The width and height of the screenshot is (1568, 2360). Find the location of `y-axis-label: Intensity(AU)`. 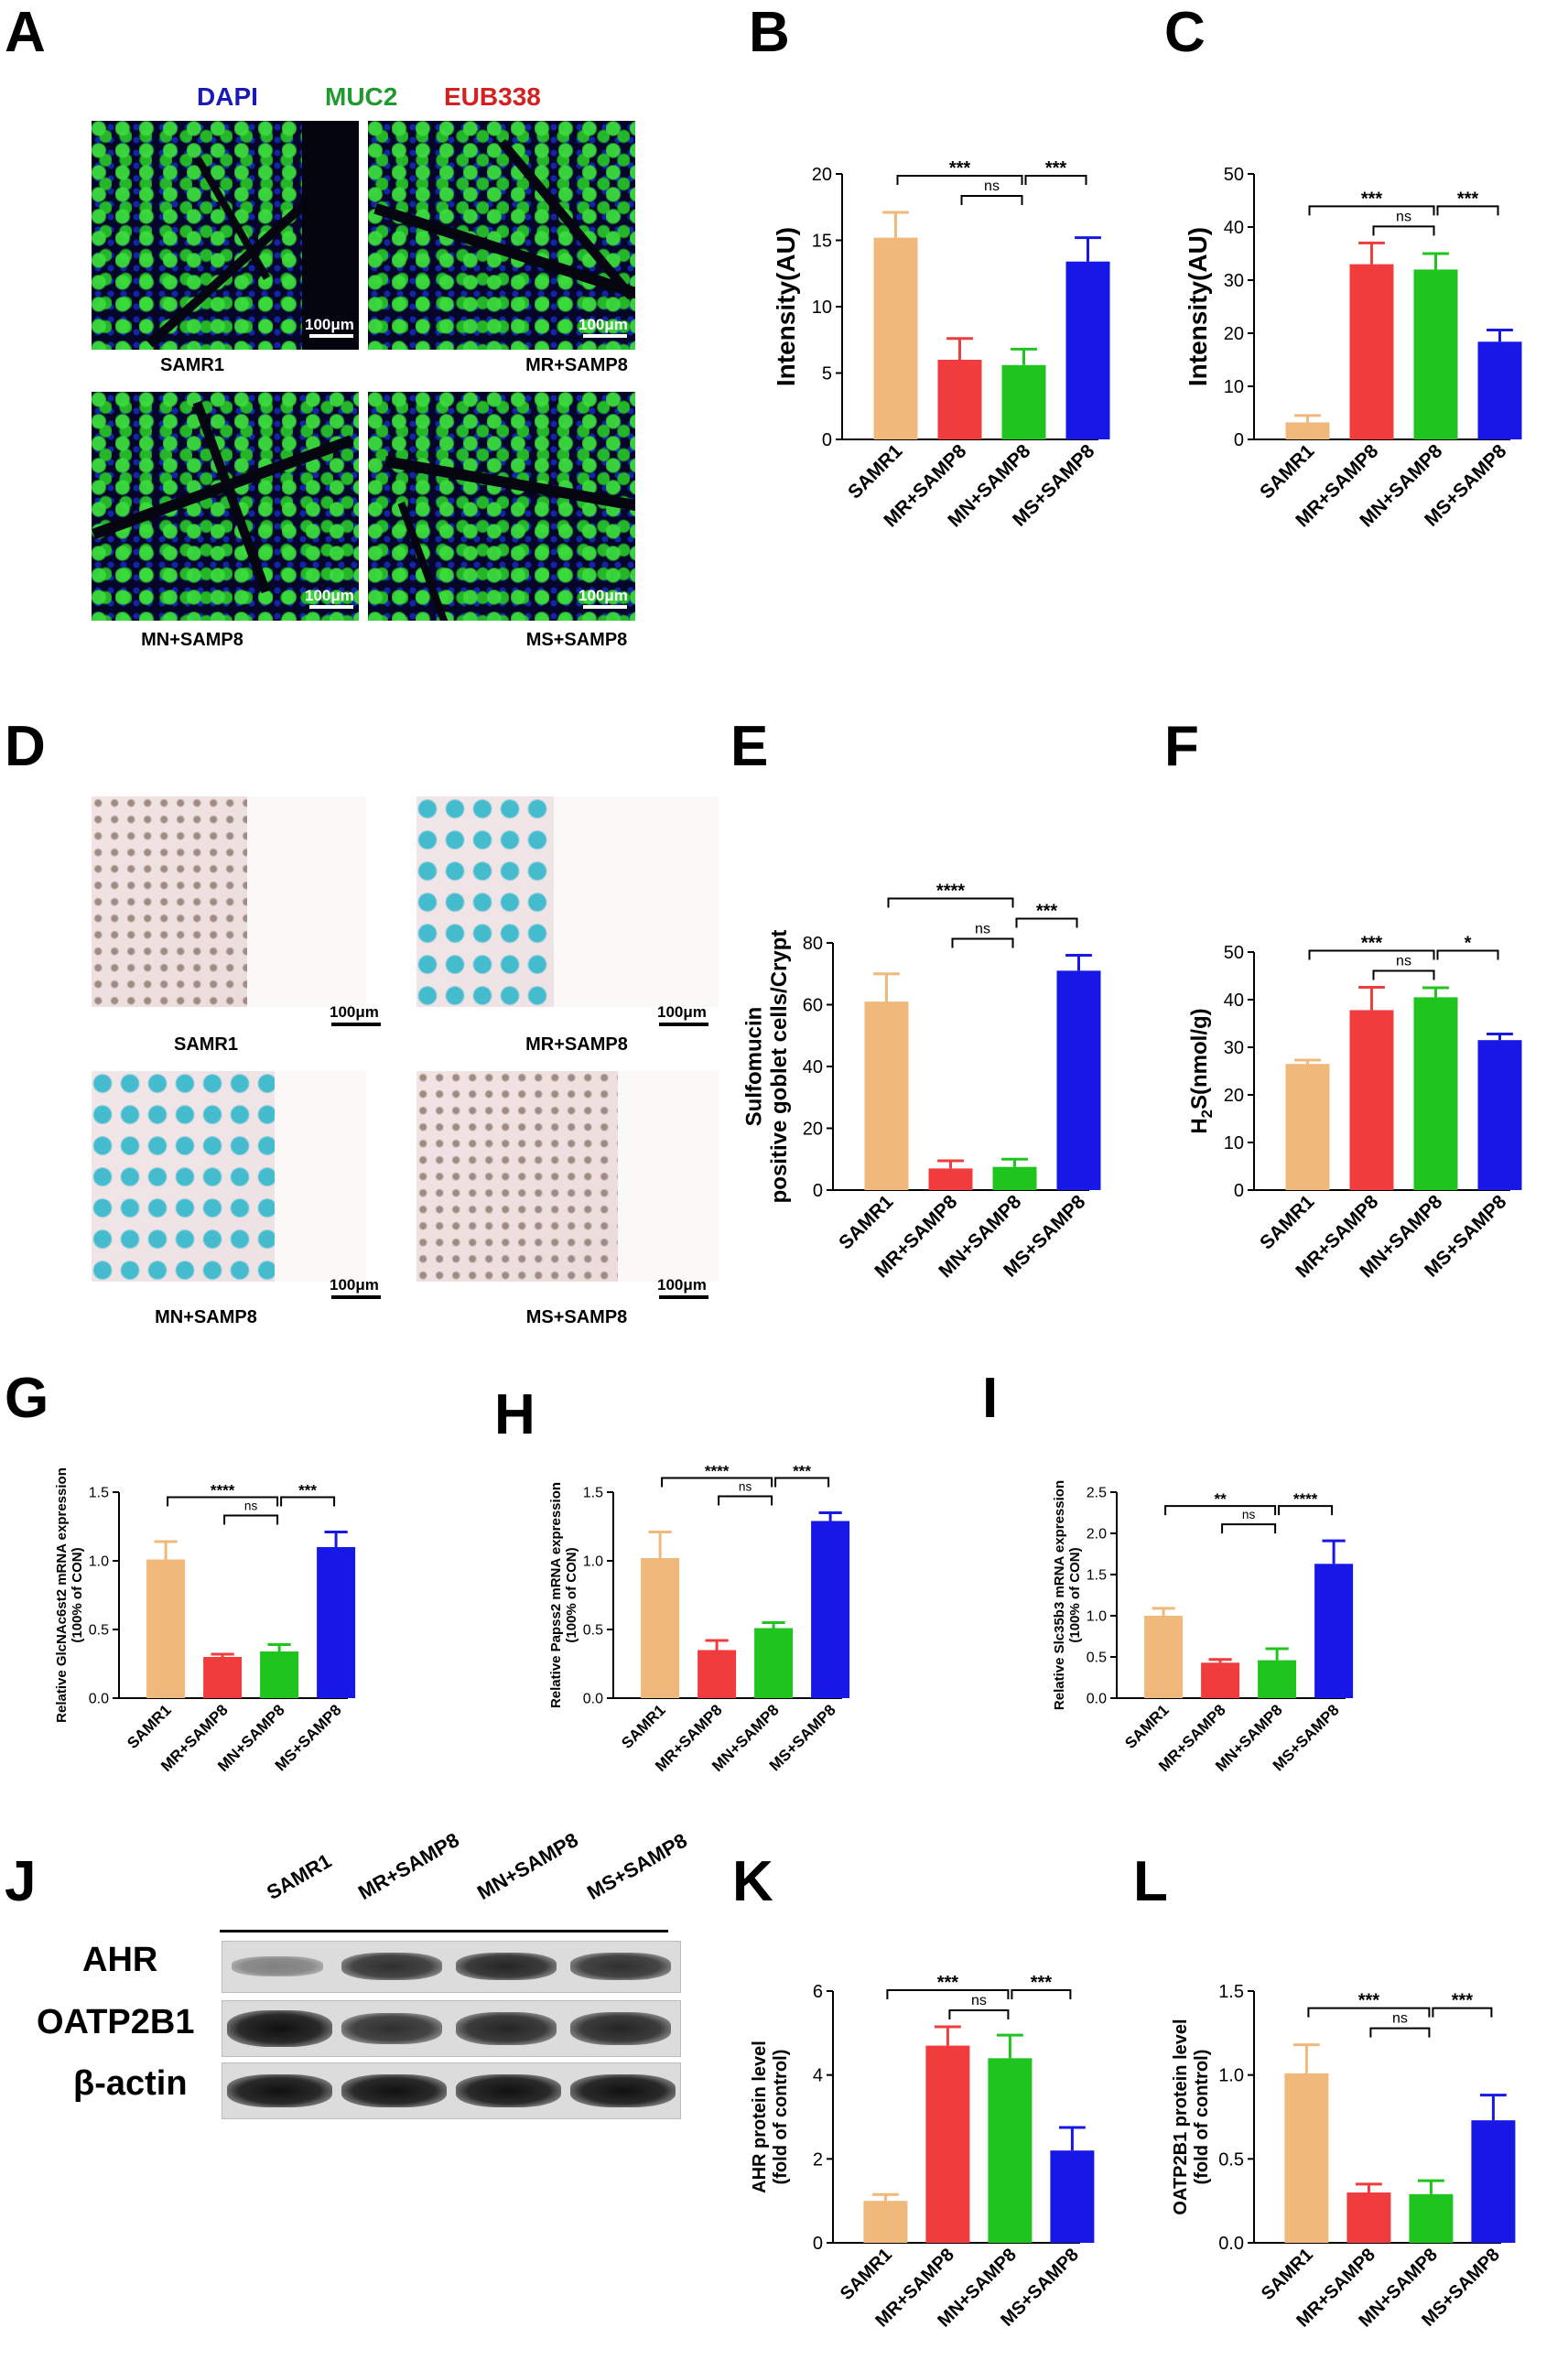

y-axis-label: Intensity(AU) is located at coordinates (1198, 306).